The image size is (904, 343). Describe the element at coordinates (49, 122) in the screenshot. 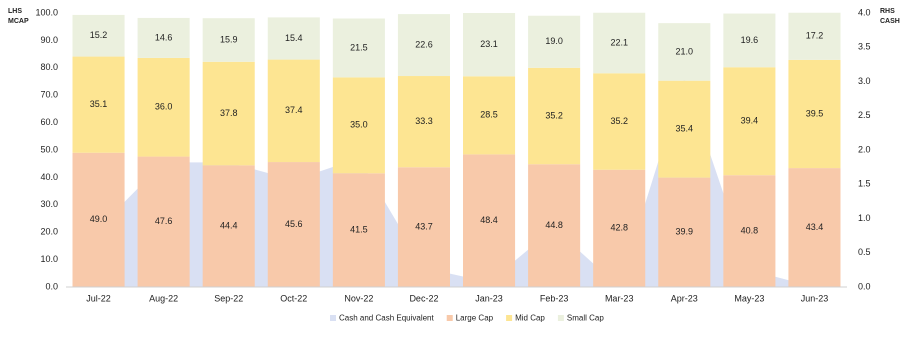

I see `y-tick-label: 60.0` at that location.